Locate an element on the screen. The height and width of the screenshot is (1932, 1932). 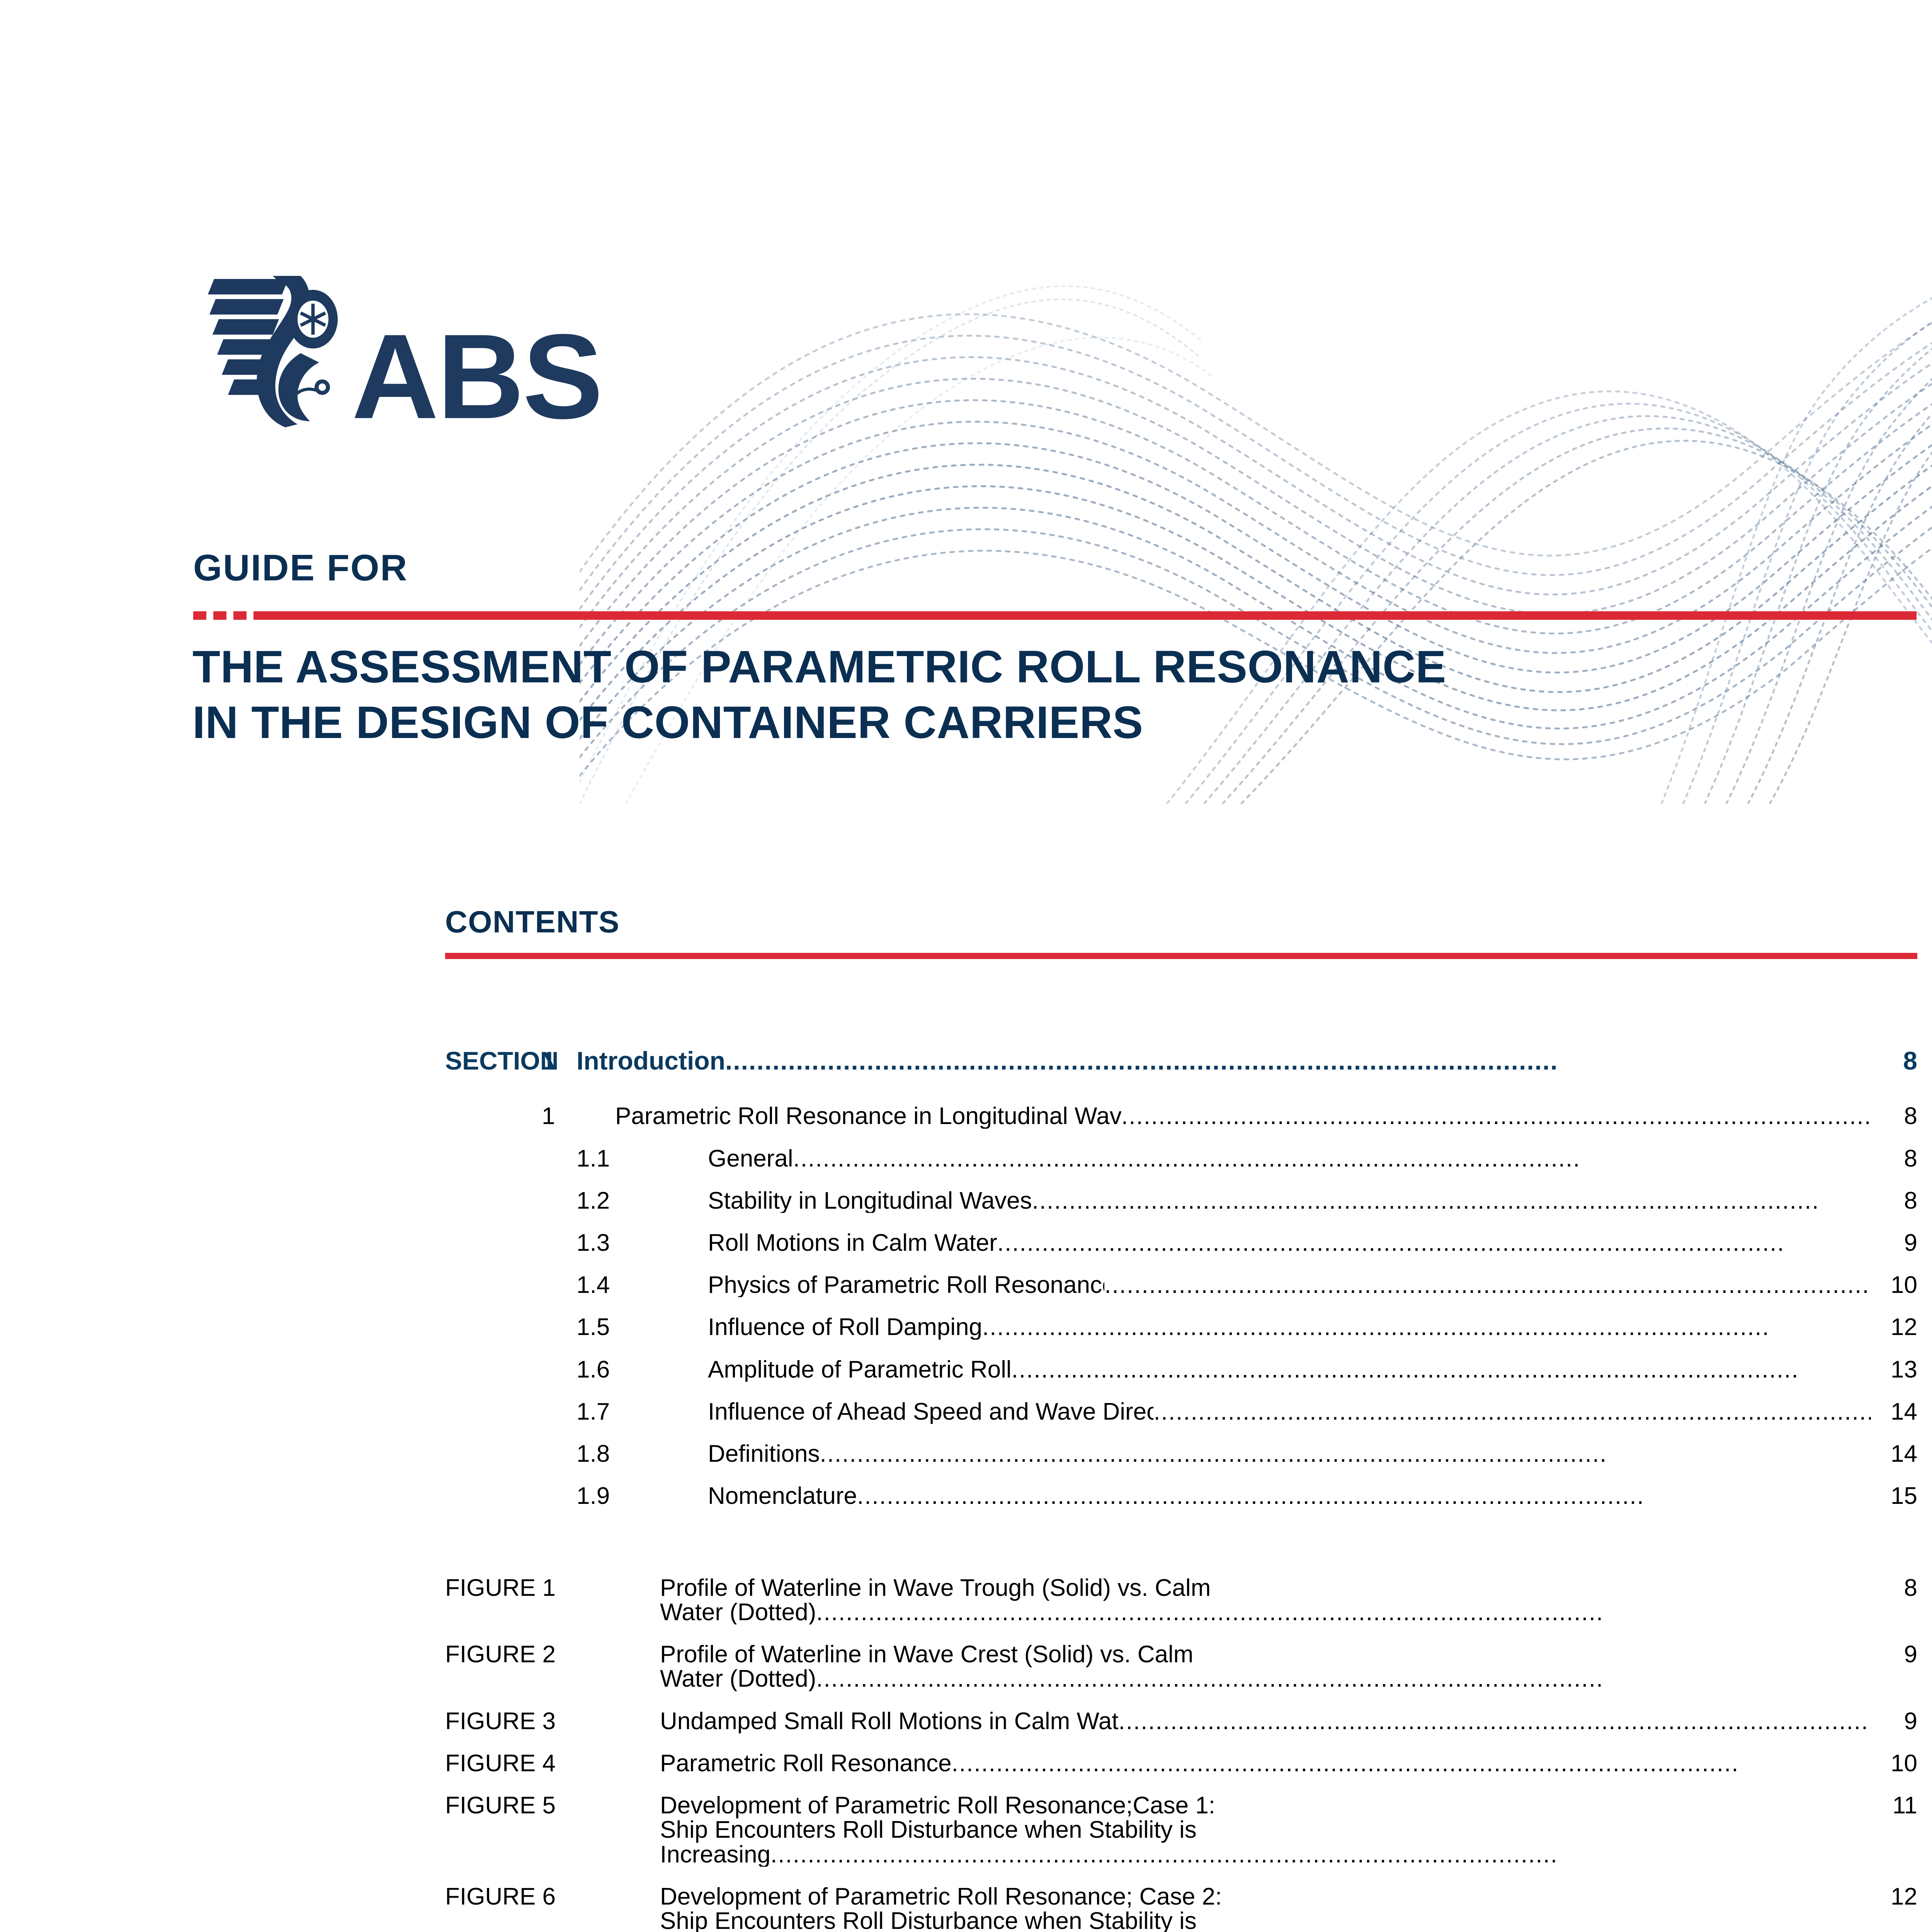
toc-figure-title-line-2: Increasing is located at coordinates (716, 1855).